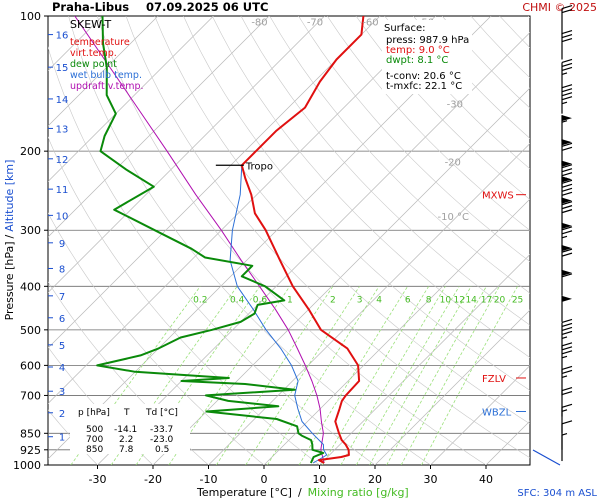 This screenshot has width=600, height=500. What do you see at coordinates (559, 7) in the screenshot?
I see `copyright-label: CHMI © 2025` at bounding box center [559, 7].